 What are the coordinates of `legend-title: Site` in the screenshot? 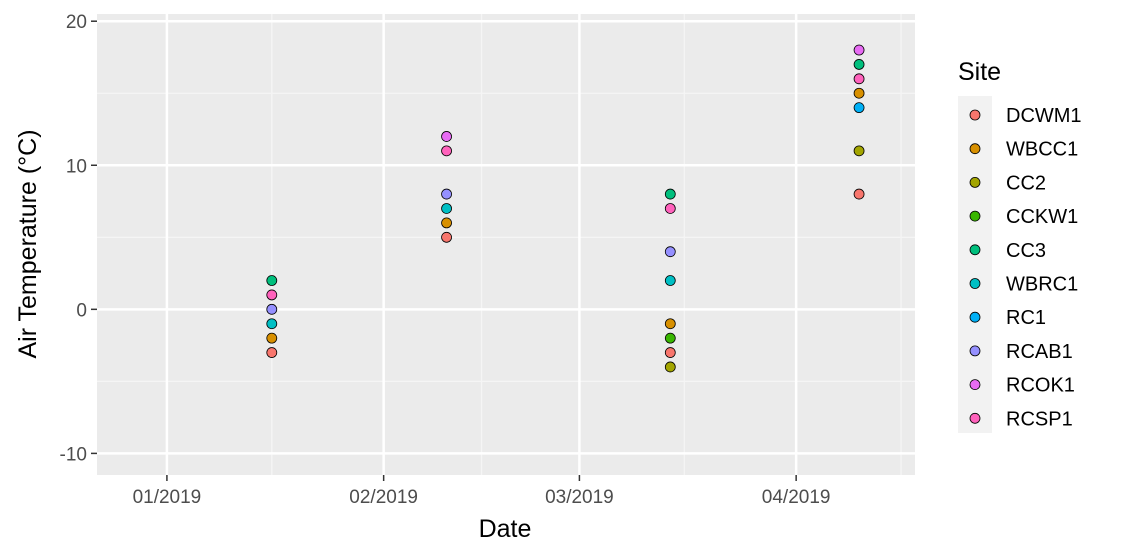 It's located at (979, 72).